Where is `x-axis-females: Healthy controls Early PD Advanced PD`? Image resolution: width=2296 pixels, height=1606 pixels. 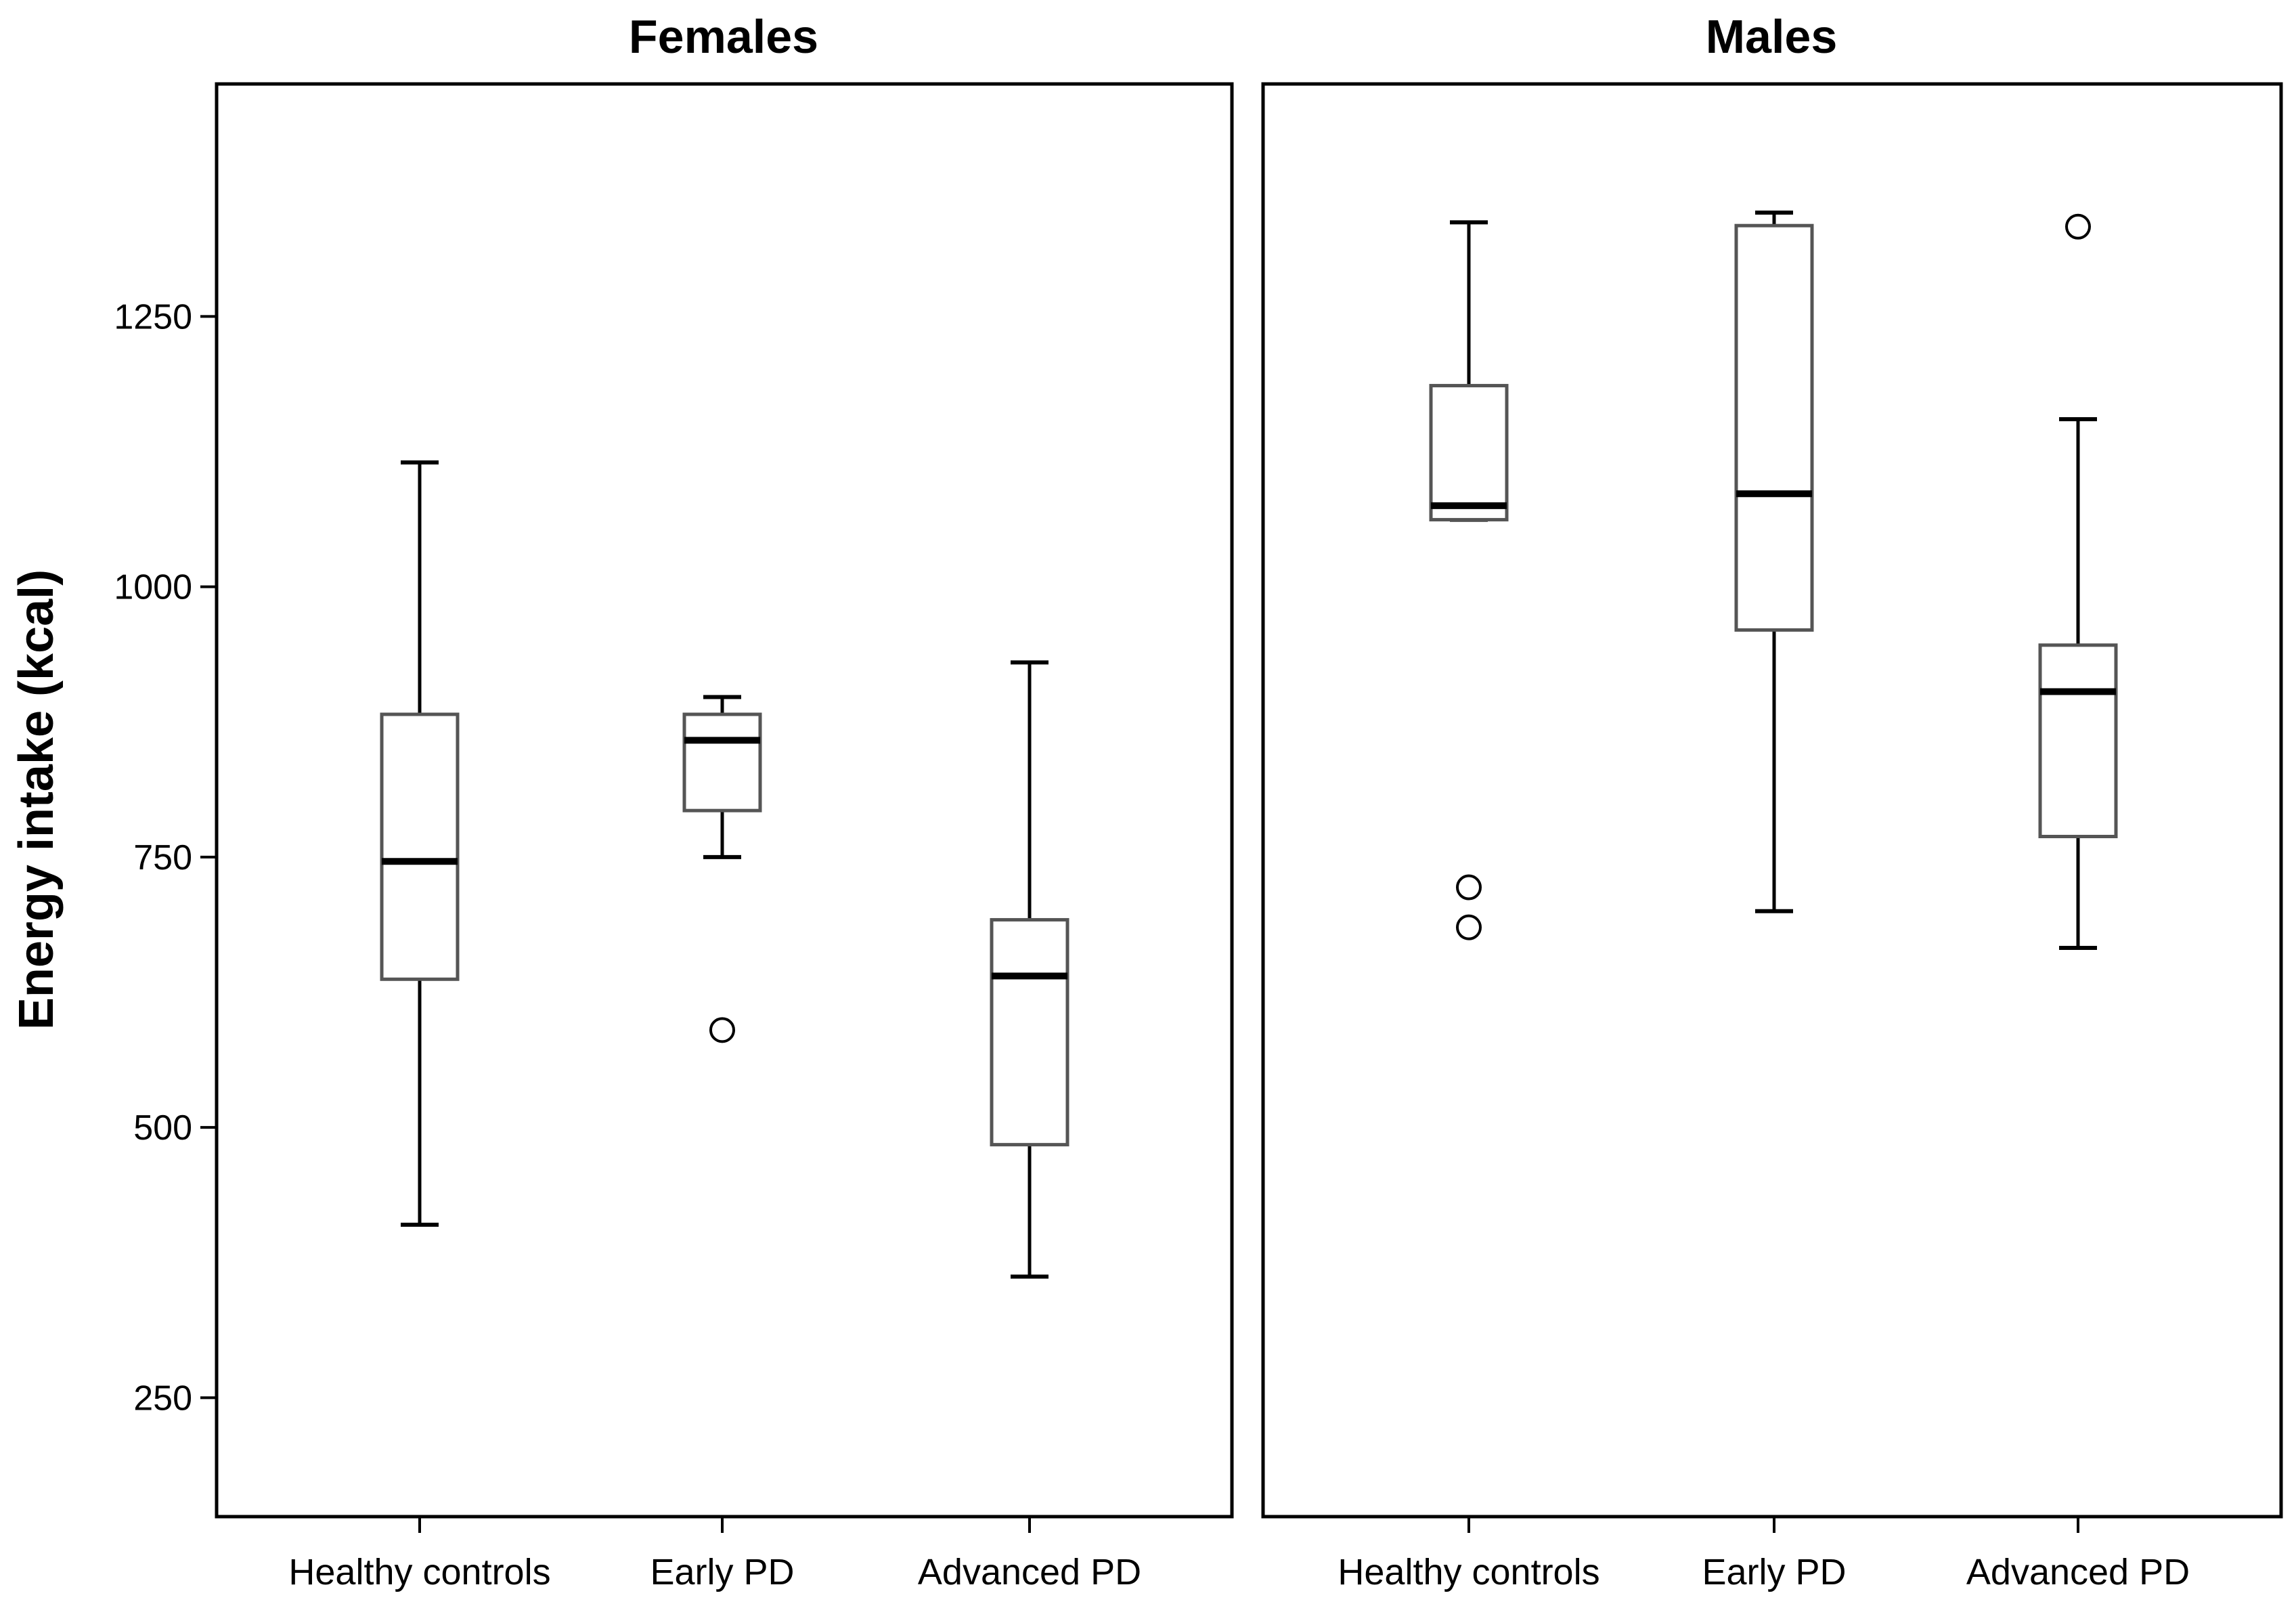
x-axis-females: Healthy controls Early PD Advanced PD is located at coordinates (714, 1554).